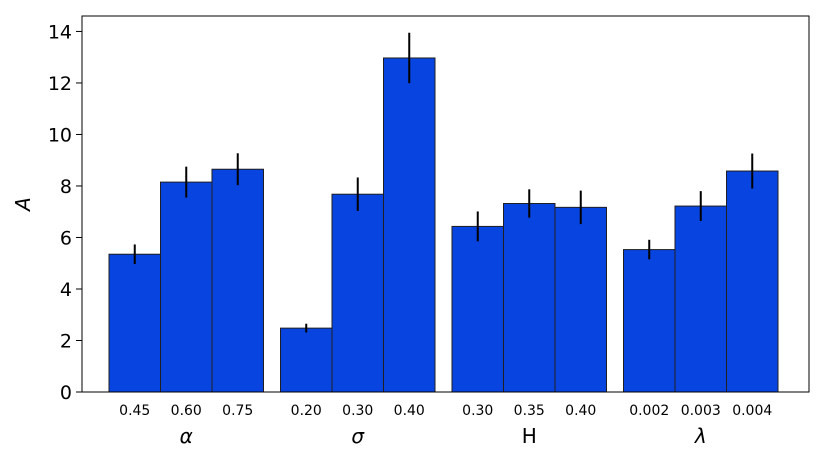 Image resolution: width=830 pixels, height=465 pixels. What do you see at coordinates (752, 411) in the screenshot?
I see `x-tick-label: 0.004` at bounding box center [752, 411].